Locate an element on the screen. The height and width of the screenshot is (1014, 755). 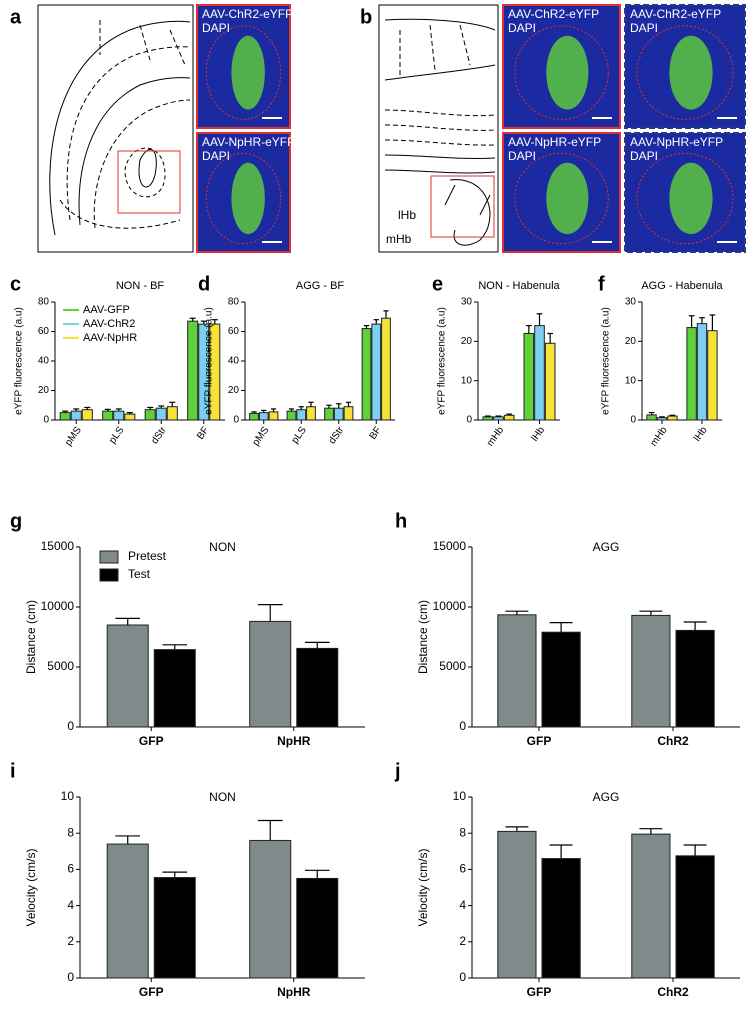
panel-letter: d is located at coordinates (204, 284).